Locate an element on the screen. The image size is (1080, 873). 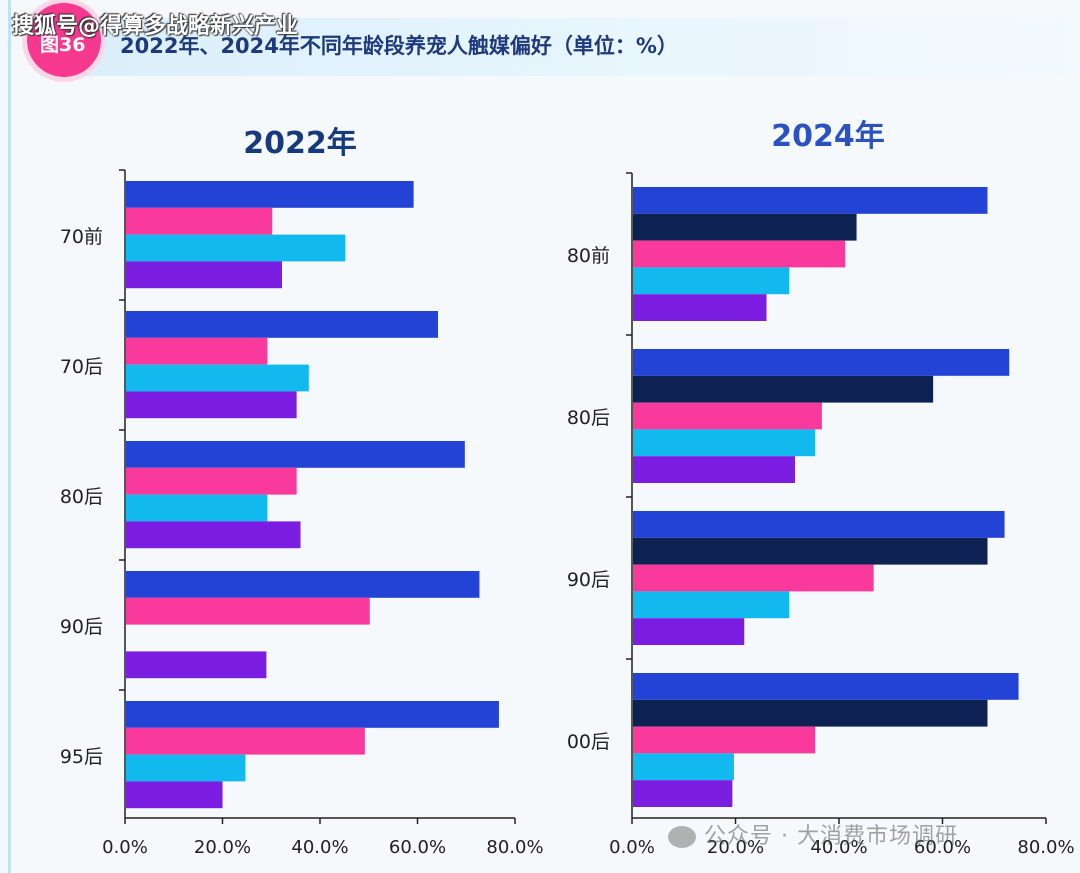
chart-2-category-label: 80后 is located at coordinates (588, 418).